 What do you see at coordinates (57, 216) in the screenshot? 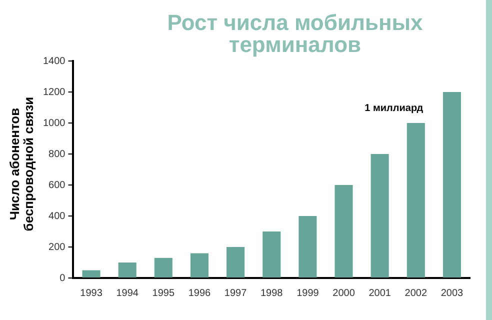
I see `y-tick-label: 400` at bounding box center [57, 216].